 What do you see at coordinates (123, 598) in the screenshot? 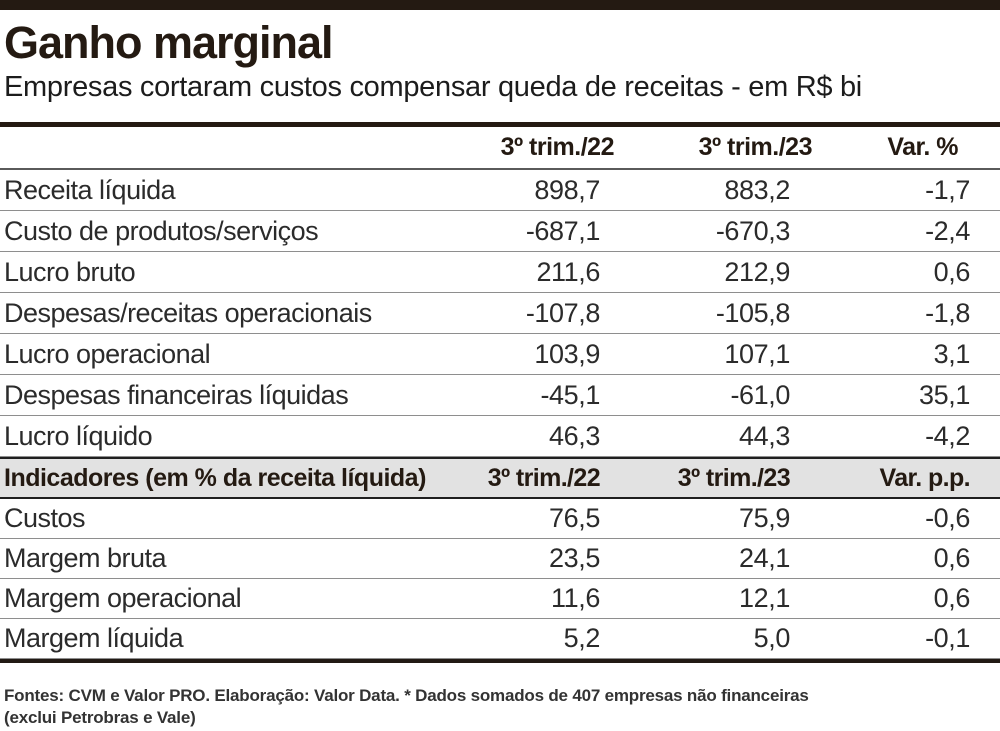
I see `row-label: Margem operacional` at bounding box center [123, 598].